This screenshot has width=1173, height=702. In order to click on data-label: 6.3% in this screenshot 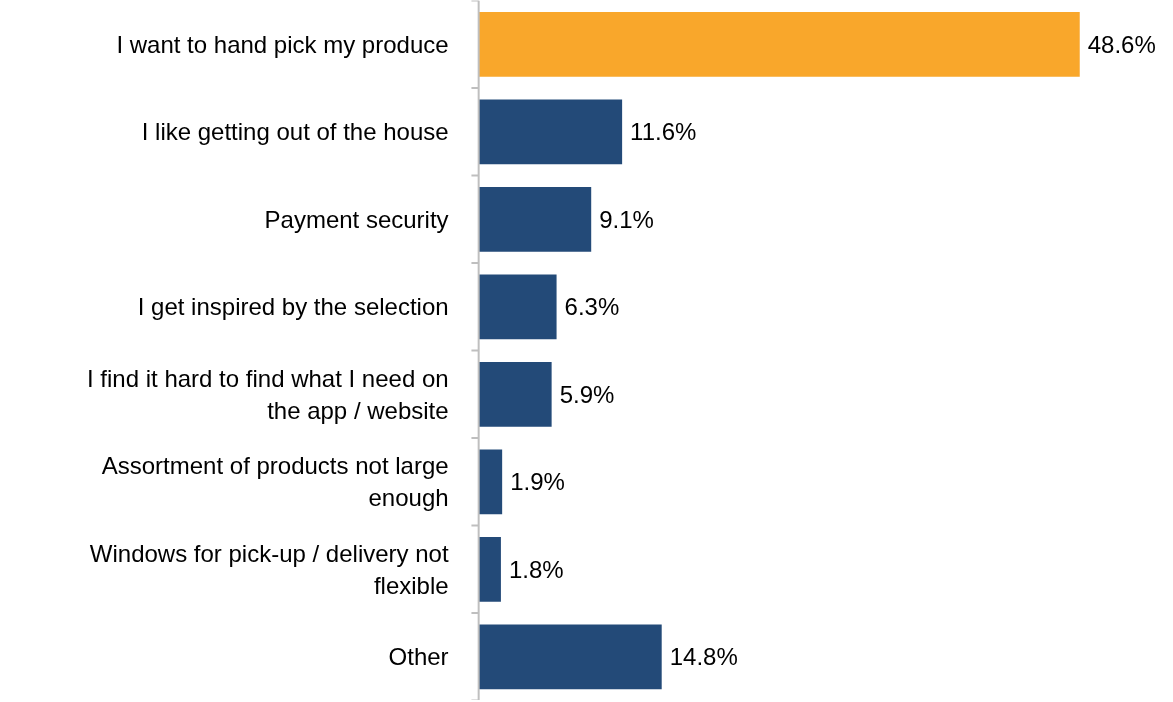, I will do `click(592, 307)`.